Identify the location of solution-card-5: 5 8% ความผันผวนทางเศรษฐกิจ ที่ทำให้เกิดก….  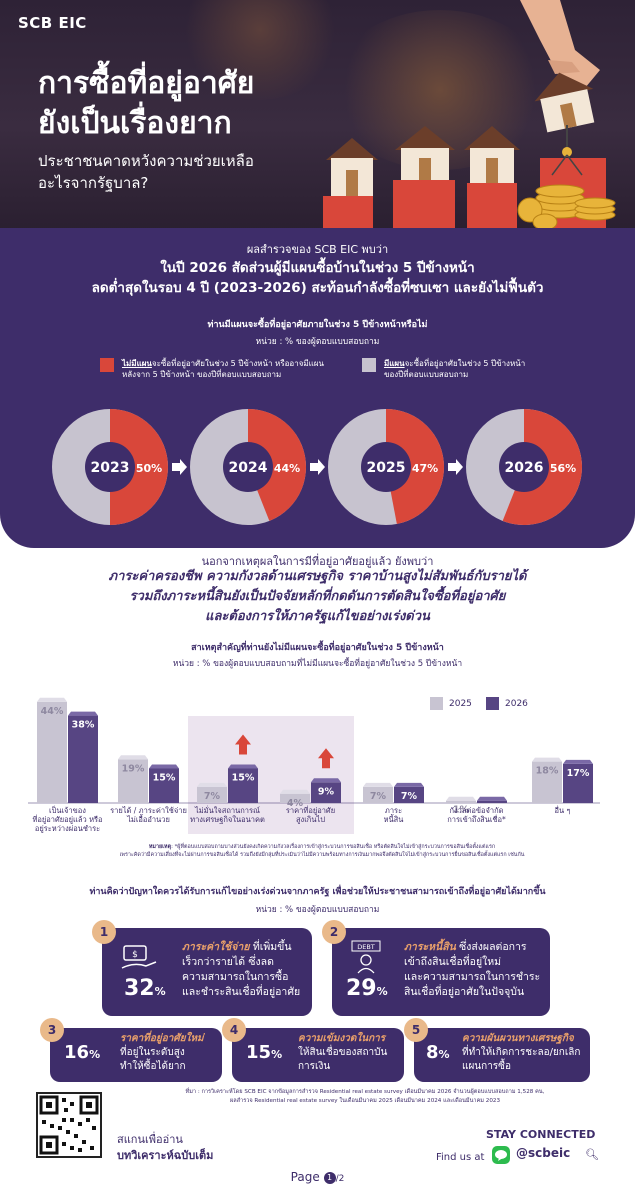
(497, 1050).